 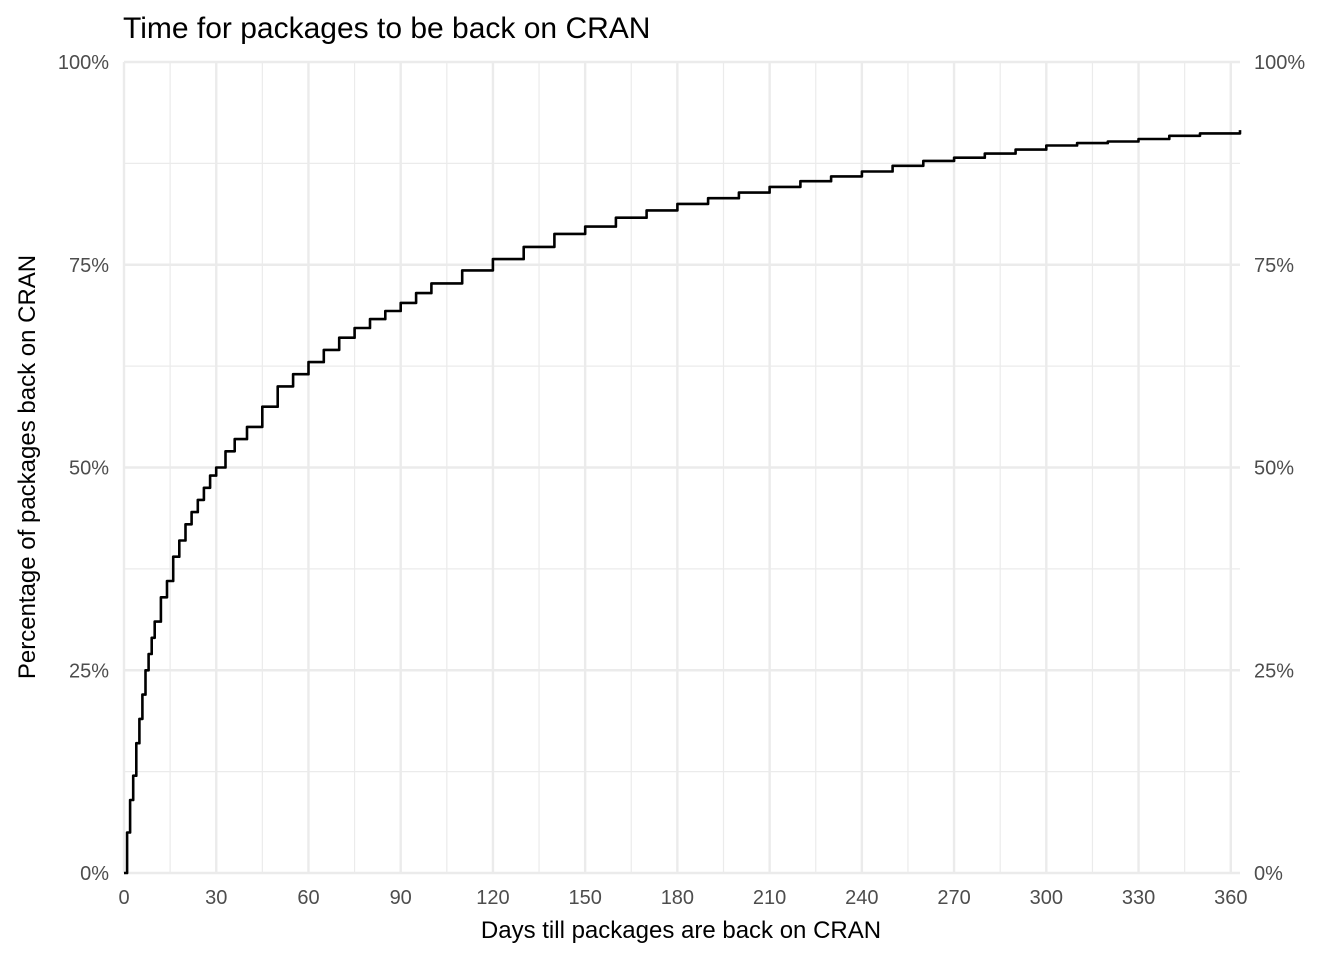 What do you see at coordinates (1274, 469) in the screenshot?
I see `y-tick-label-right: 50%` at bounding box center [1274, 469].